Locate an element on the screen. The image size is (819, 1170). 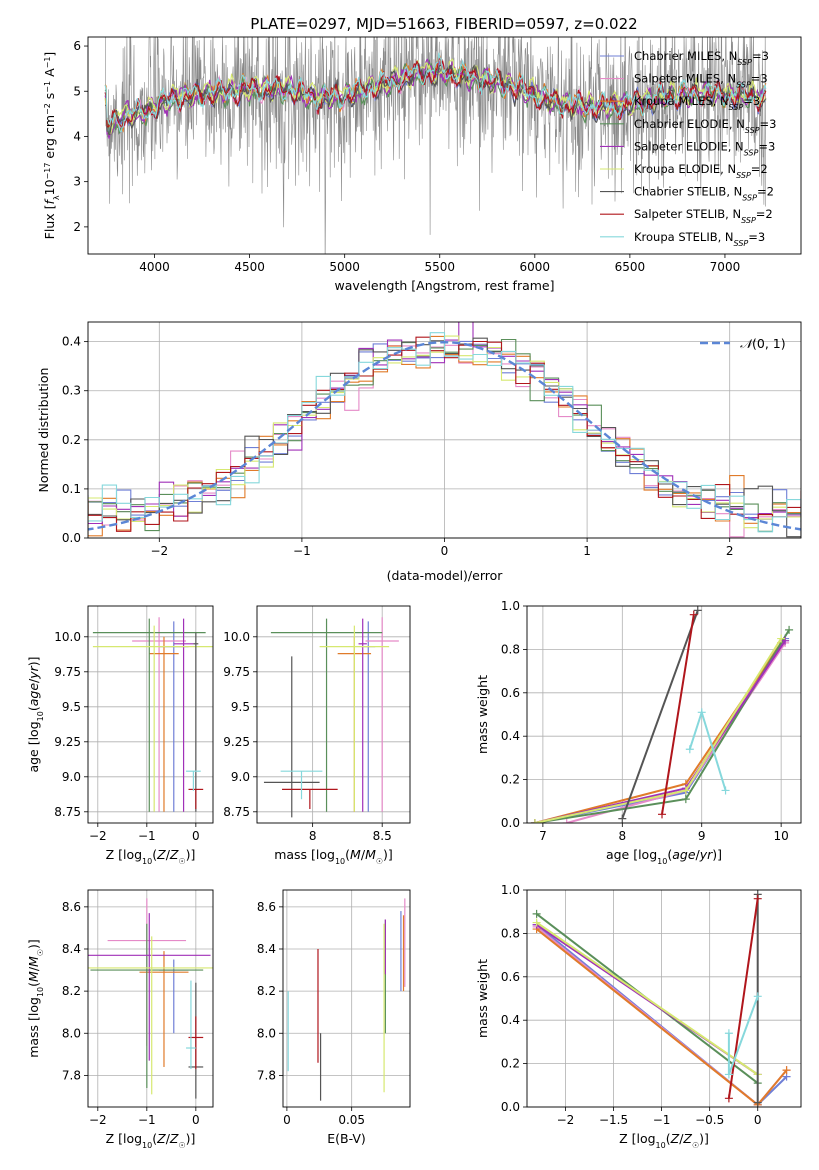
x-axis-label: E(B-V) is located at coordinates (346, 1138).